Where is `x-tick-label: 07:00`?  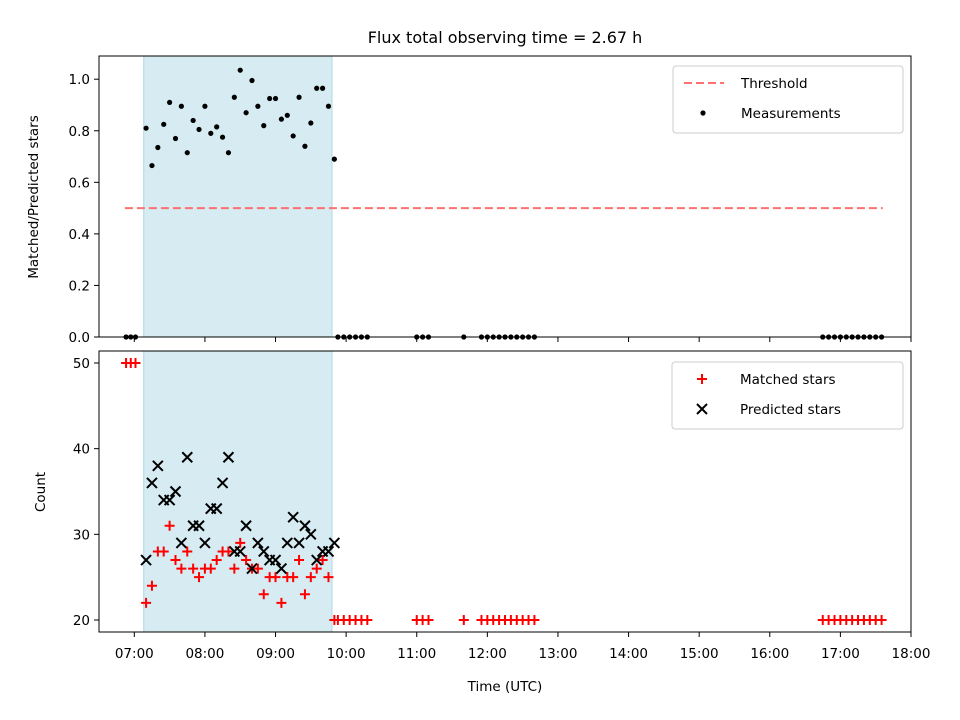 x-tick-label: 07:00 is located at coordinates (134, 654).